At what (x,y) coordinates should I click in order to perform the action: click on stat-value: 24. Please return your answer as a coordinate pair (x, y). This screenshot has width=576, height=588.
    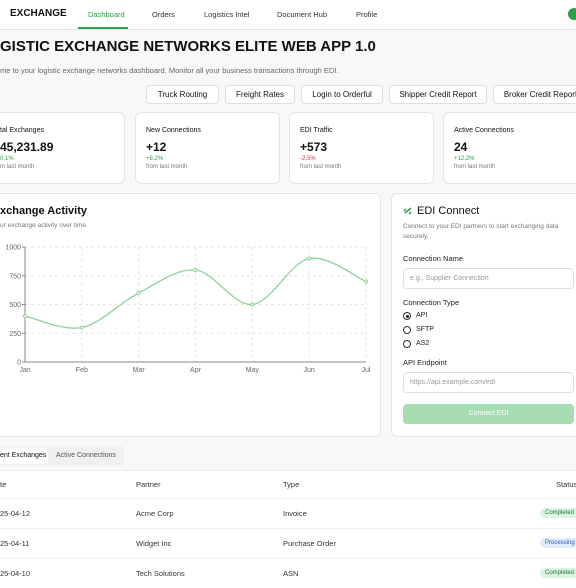
    Looking at the image, I should click on (461, 147).